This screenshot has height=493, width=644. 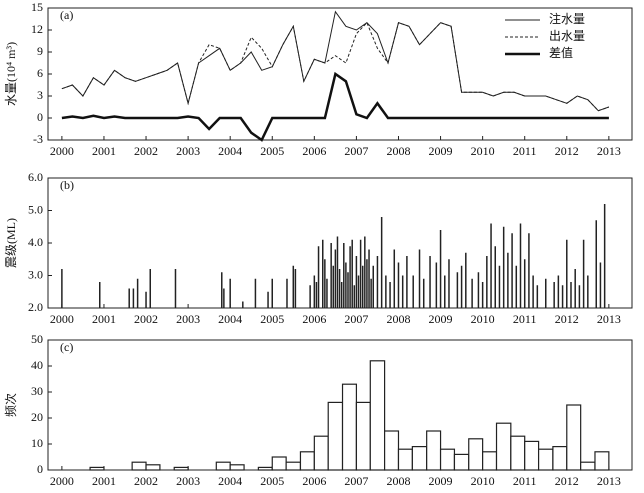 What do you see at coordinates (40, 73) in the screenshot?
I see `y-tick-label: 6` at bounding box center [40, 73].